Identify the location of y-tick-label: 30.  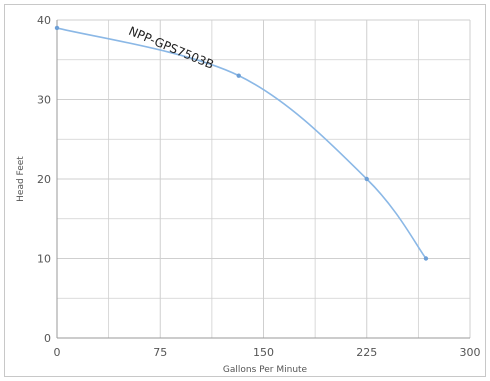
(44, 100).